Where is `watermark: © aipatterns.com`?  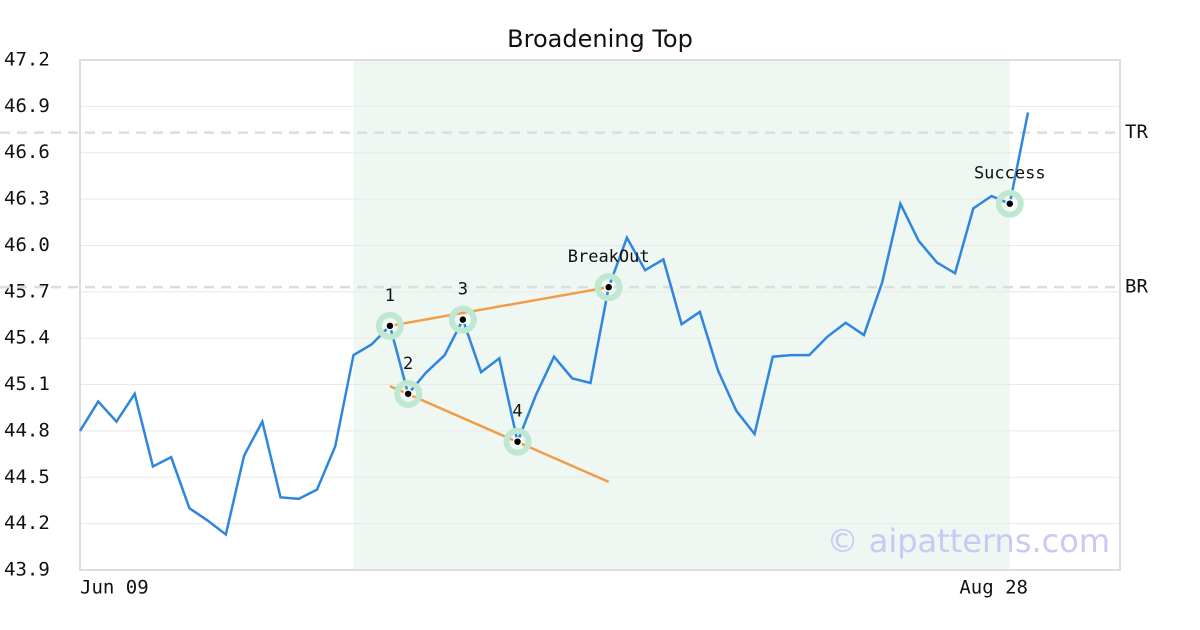
watermark: © aipatterns.com is located at coordinates (968, 541).